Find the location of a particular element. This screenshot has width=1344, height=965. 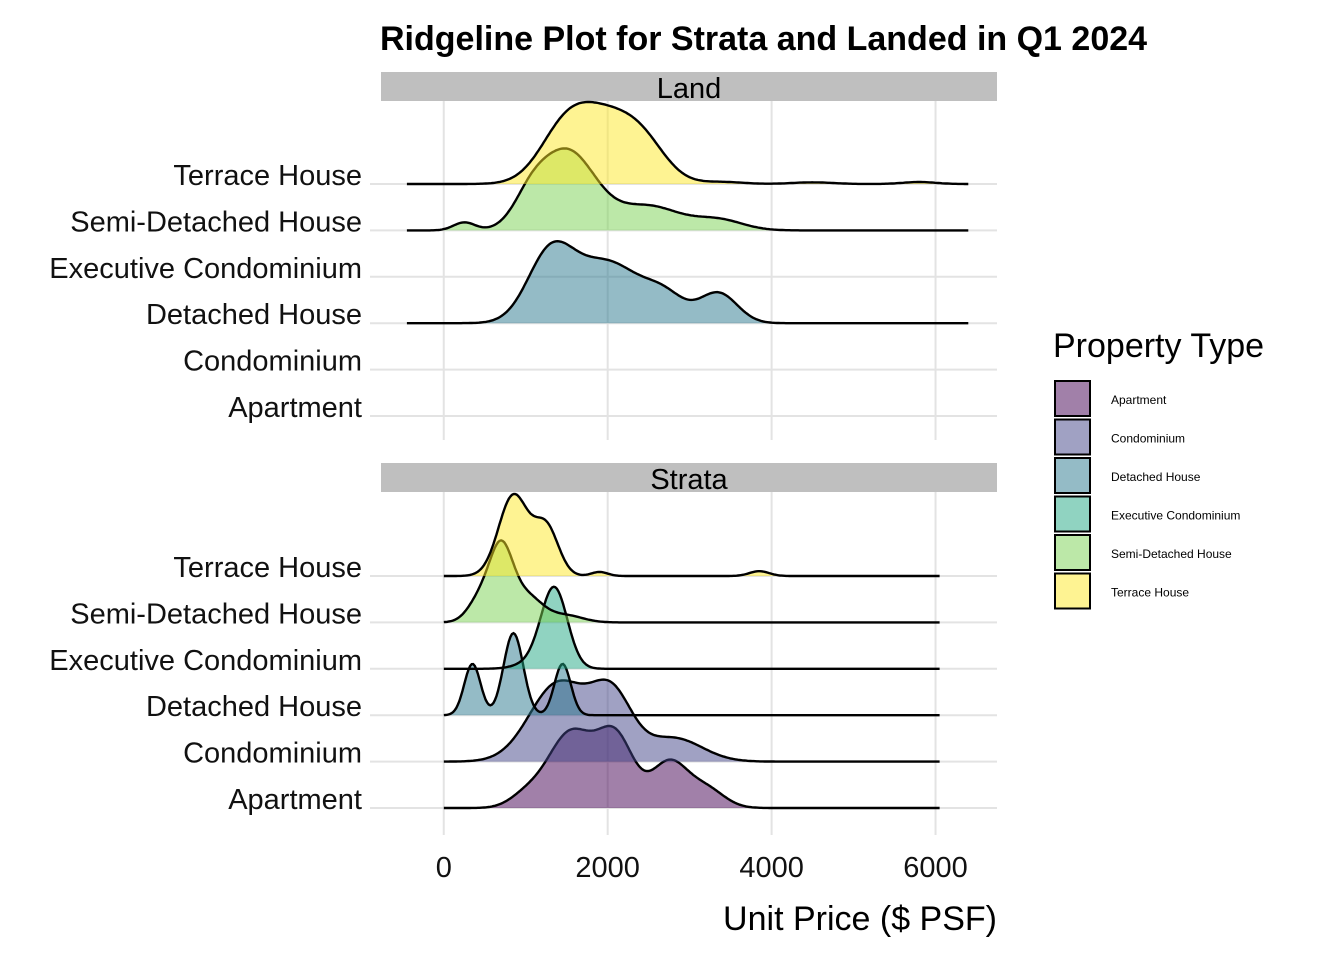

legend-item: Condominium is located at coordinates (1119, 437).